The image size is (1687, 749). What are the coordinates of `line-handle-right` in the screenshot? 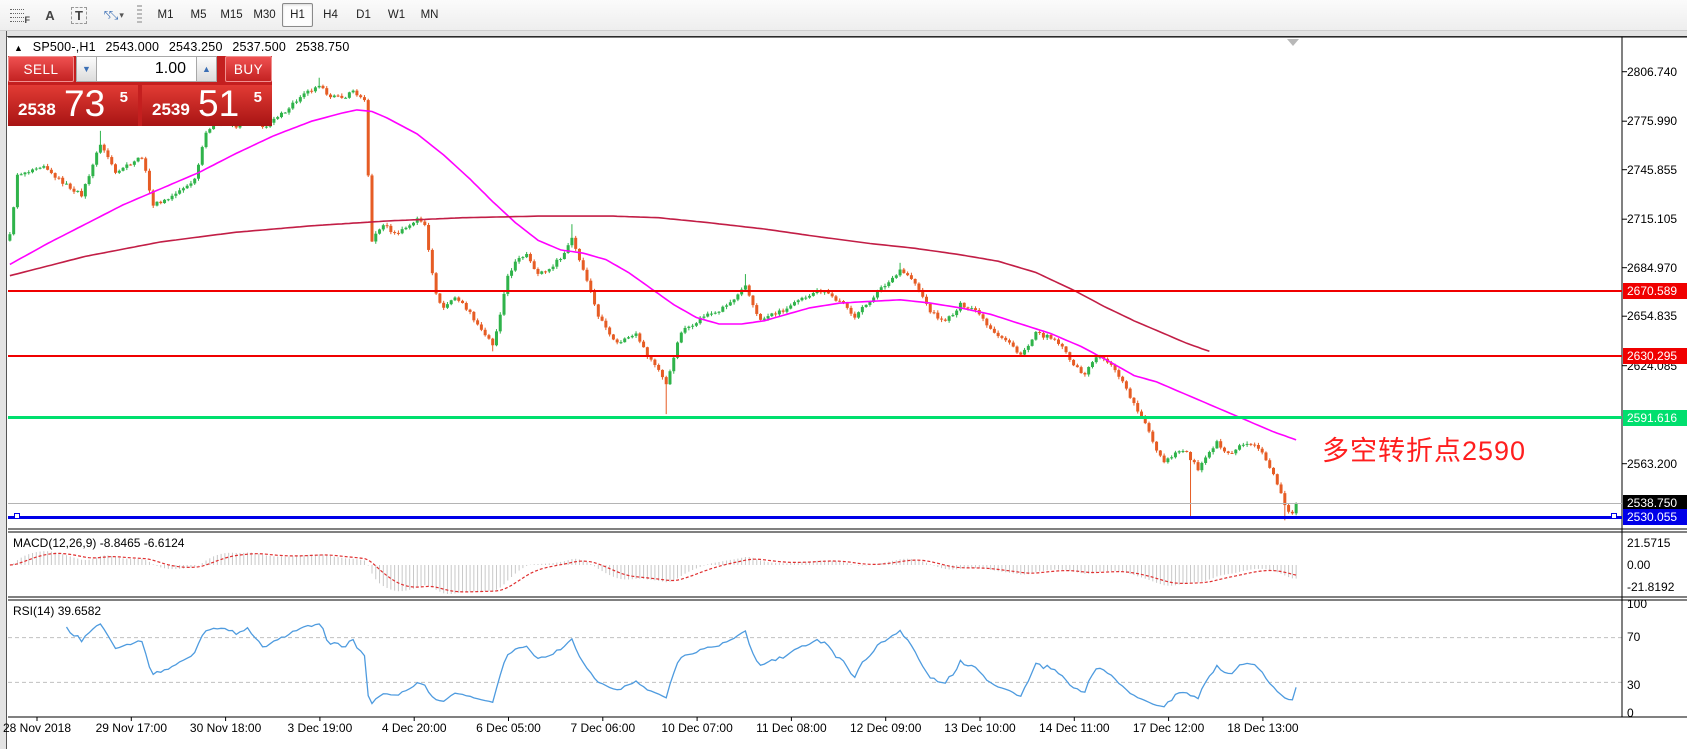 It's located at (1614, 516).